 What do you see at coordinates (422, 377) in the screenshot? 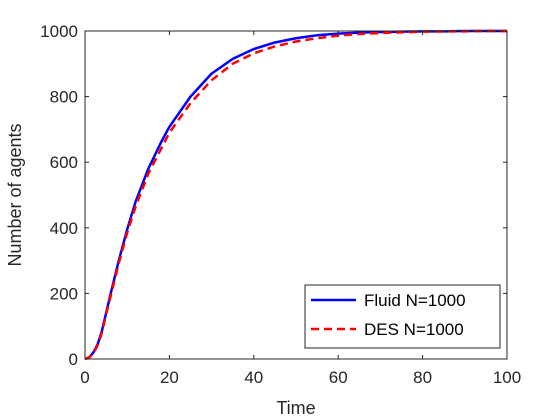
I see `x-tick-label: 80` at bounding box center [422, 377].